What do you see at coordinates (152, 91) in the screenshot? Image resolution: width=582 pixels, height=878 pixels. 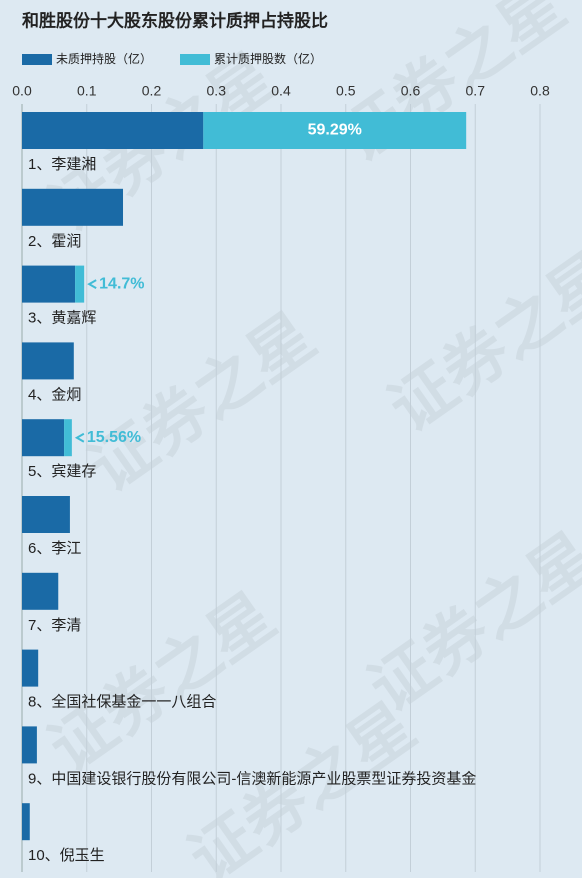 I see `x-tick-label: 0.2` at bounding box center [152, 91].